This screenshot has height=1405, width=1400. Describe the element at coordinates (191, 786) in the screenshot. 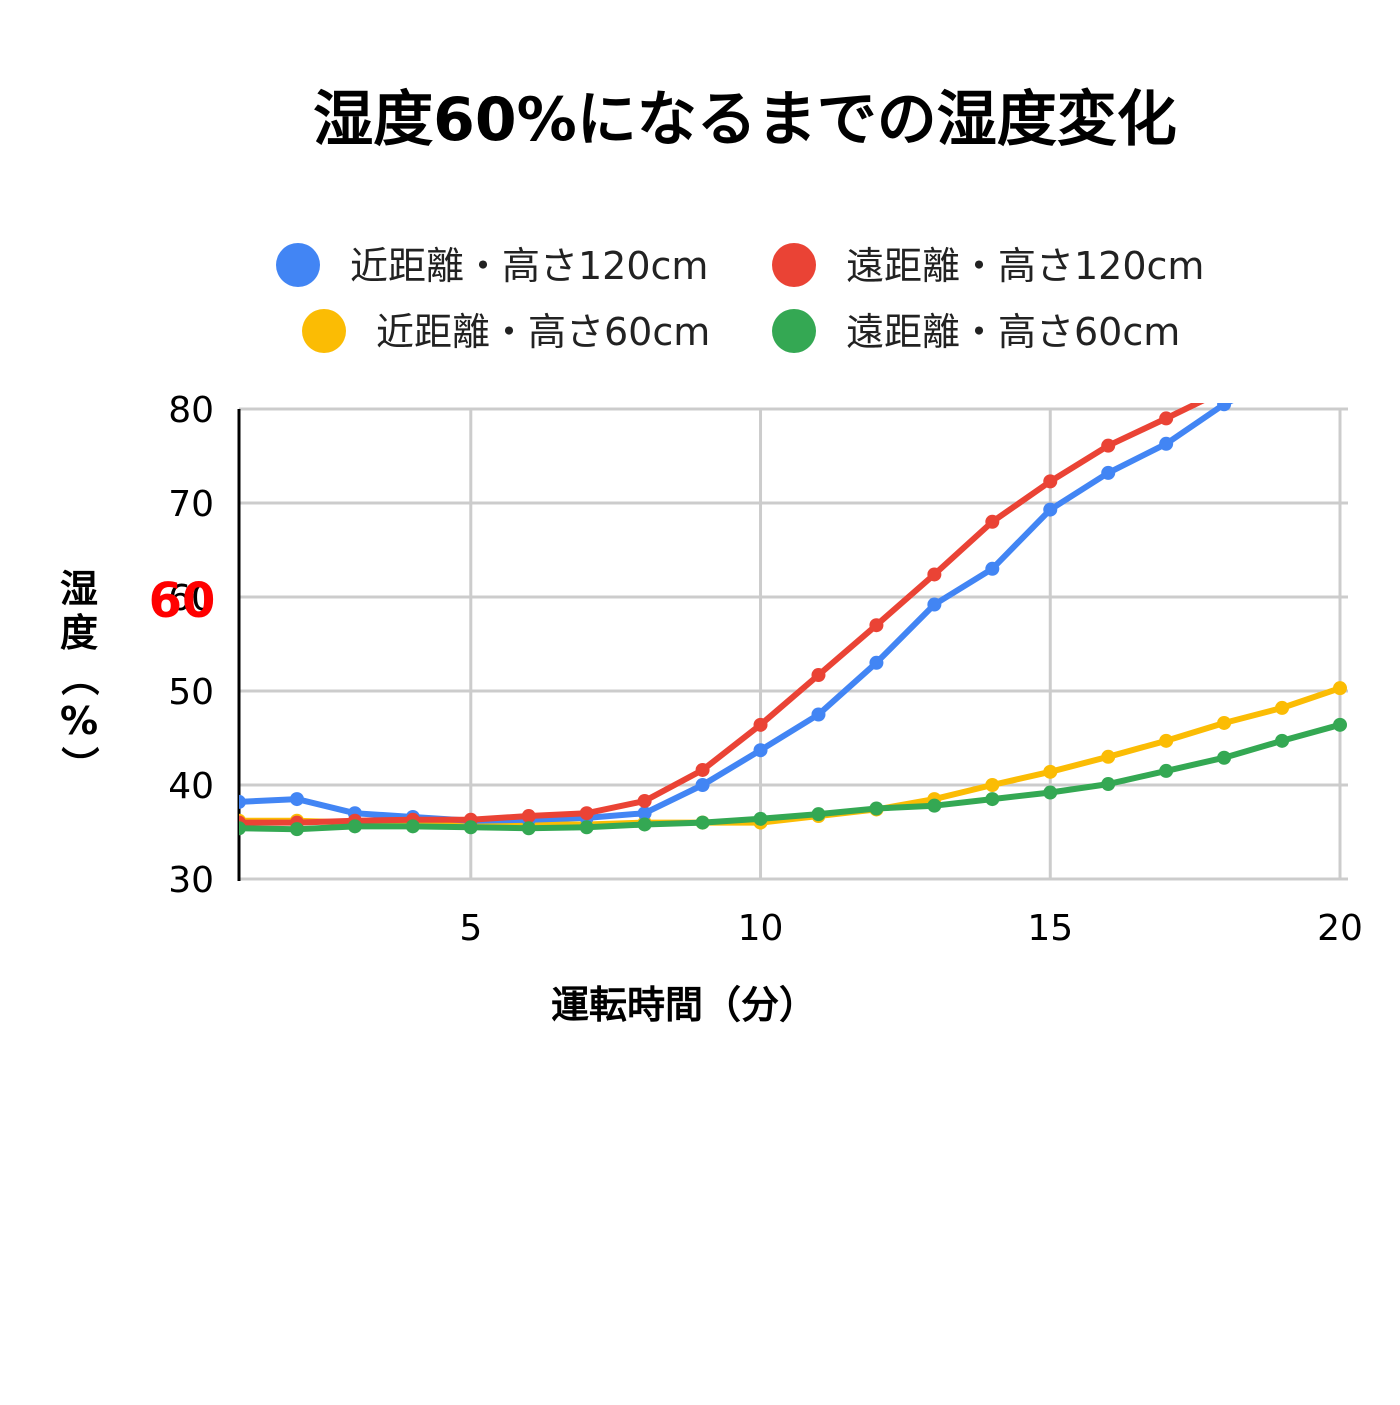

I see `y-tick-label-40: 40` at that location.